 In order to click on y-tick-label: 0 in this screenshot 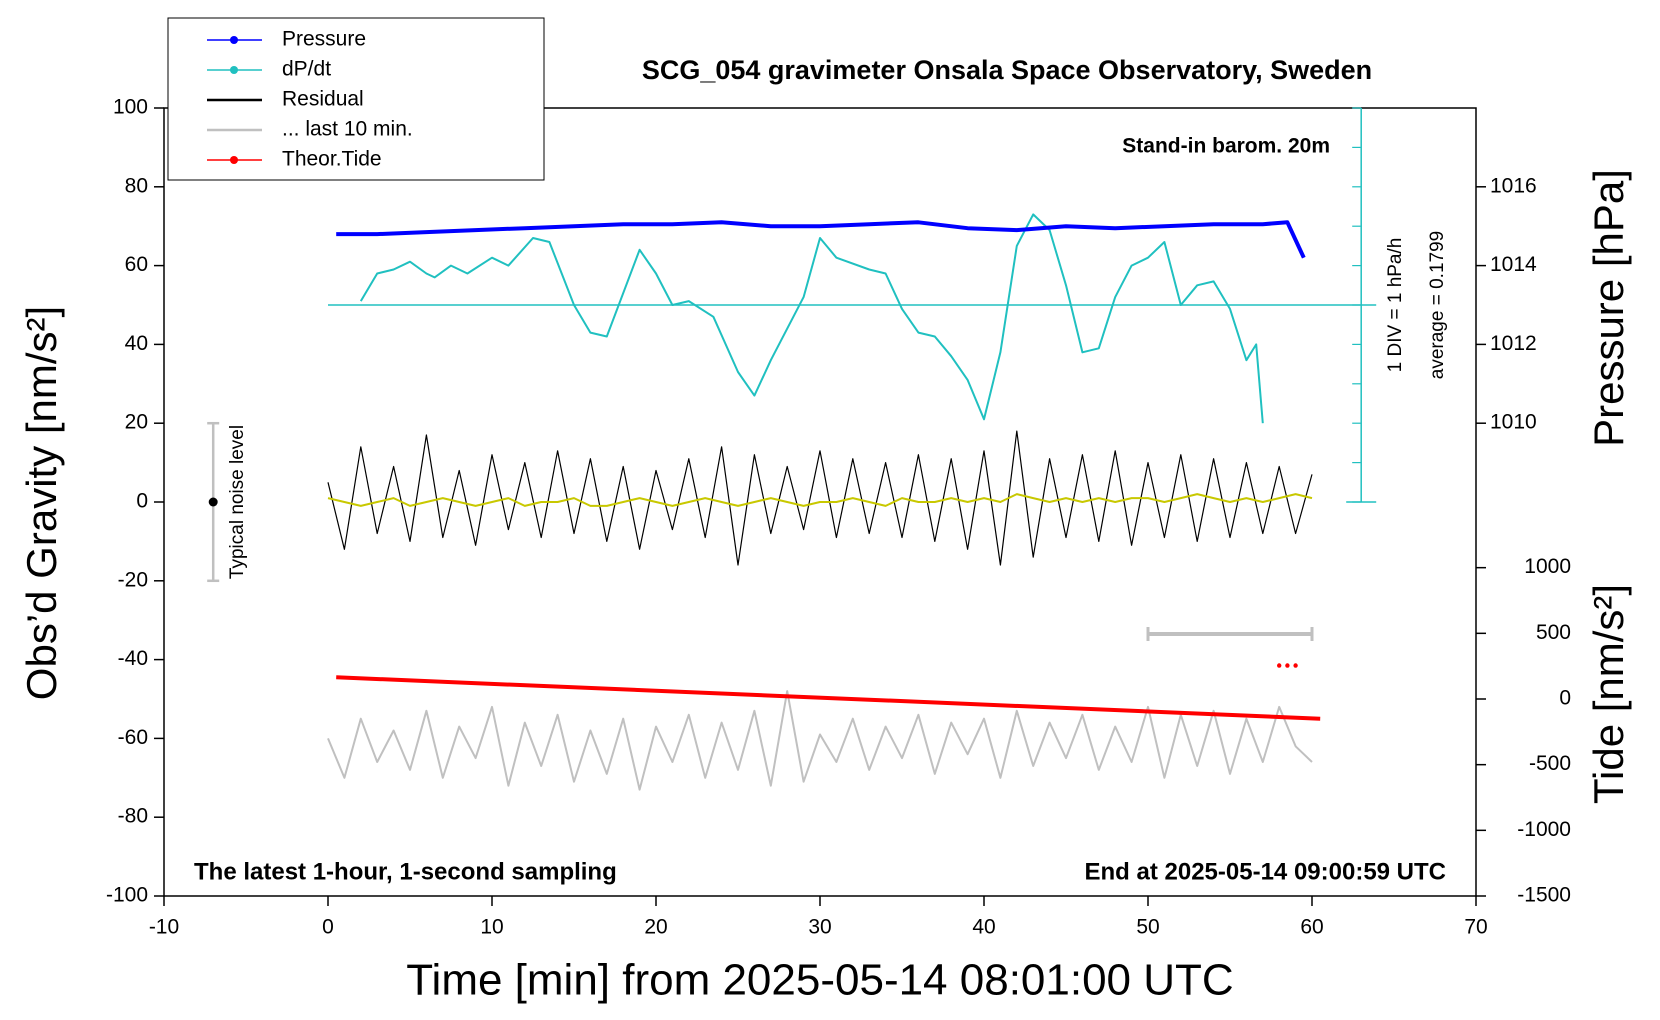, I will do `click(142, 501)`.